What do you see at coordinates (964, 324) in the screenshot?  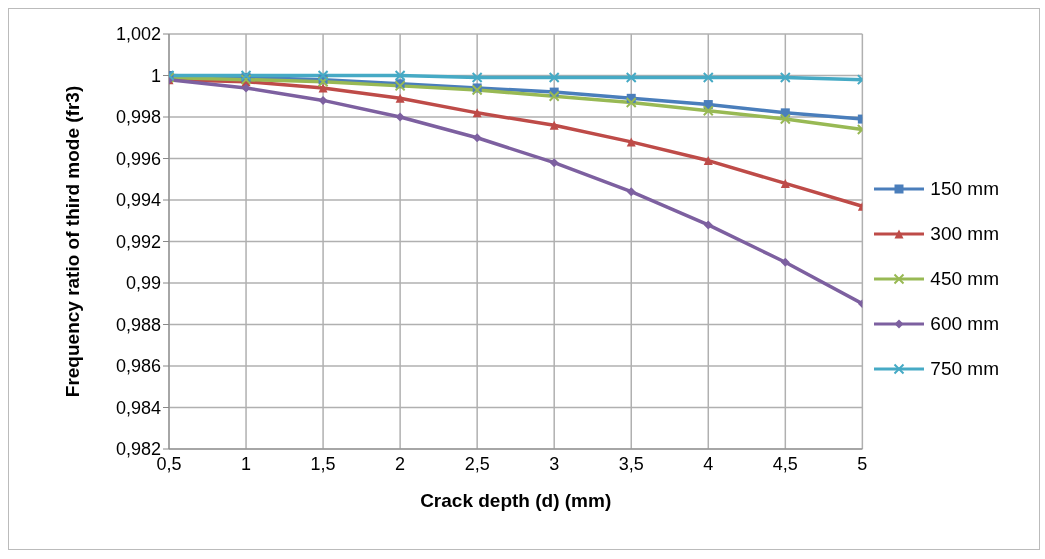 I see `legend-label: 600 mm` at bounding box center [964, 324].